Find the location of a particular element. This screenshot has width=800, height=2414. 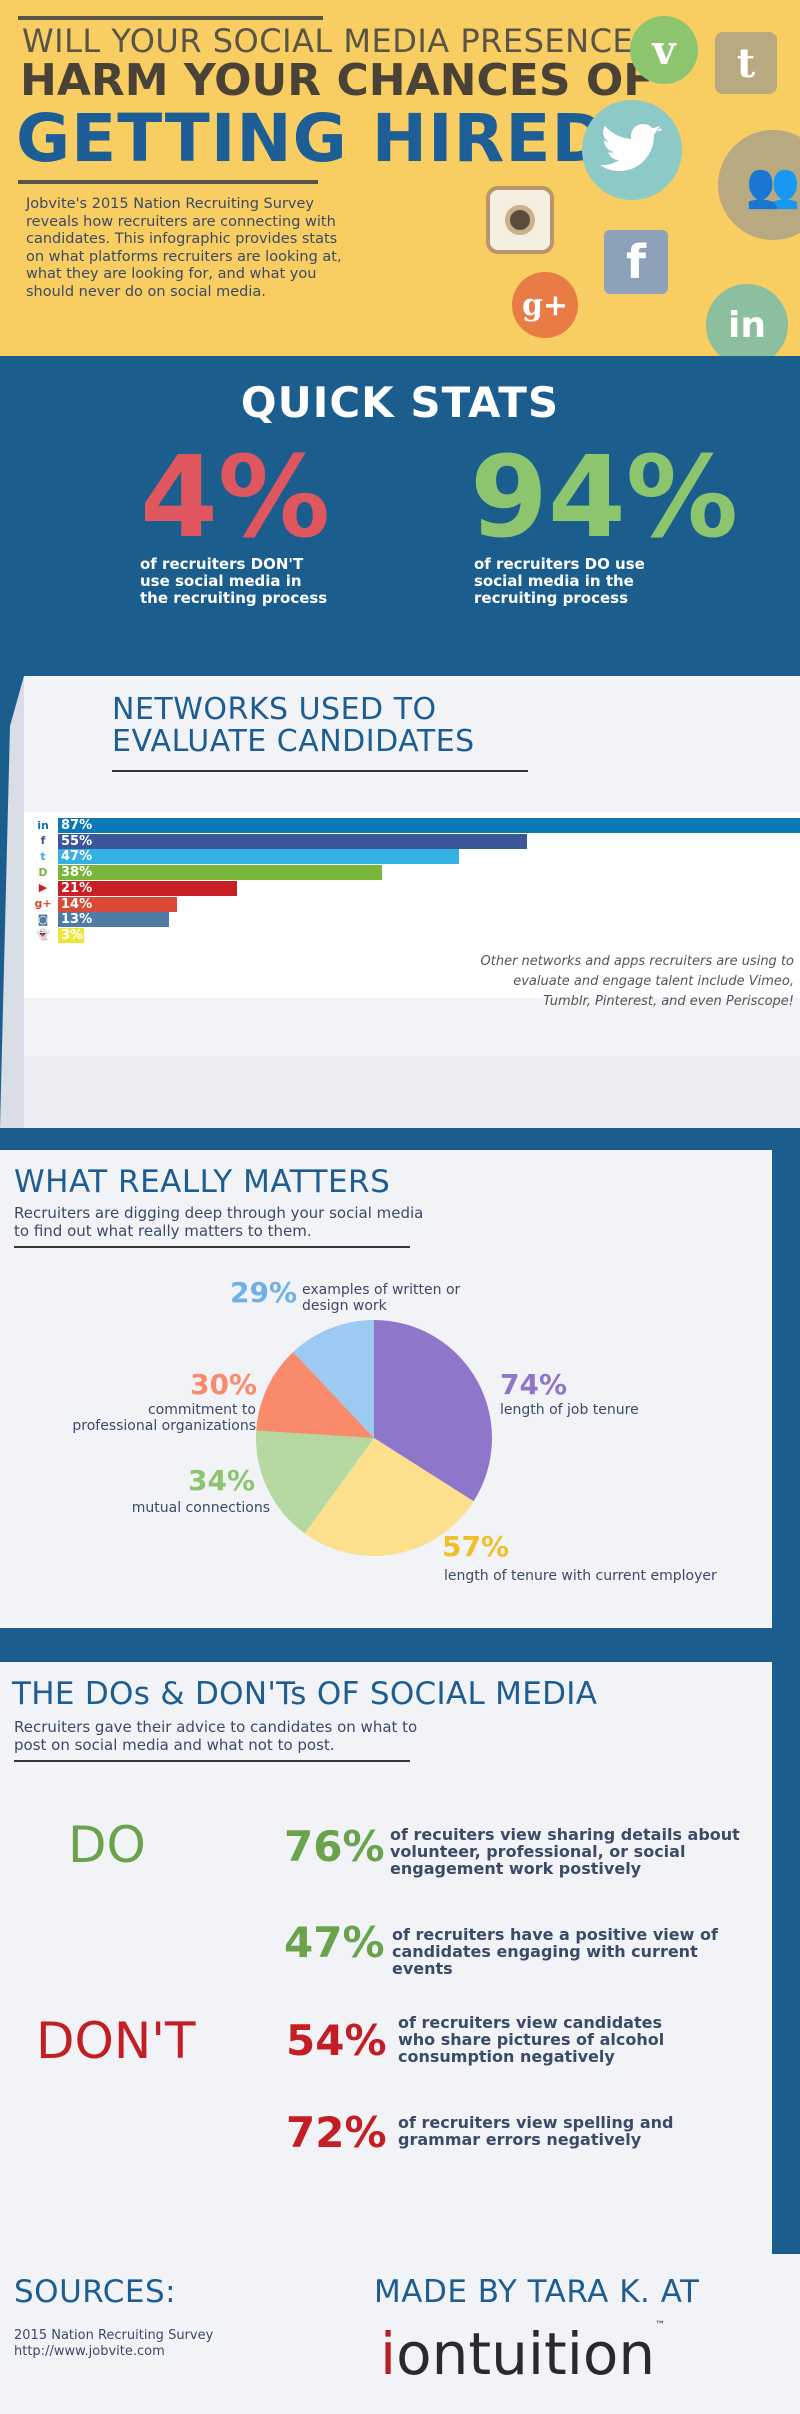

network-icon-4: ▶ is located at coordinates (43, 888).